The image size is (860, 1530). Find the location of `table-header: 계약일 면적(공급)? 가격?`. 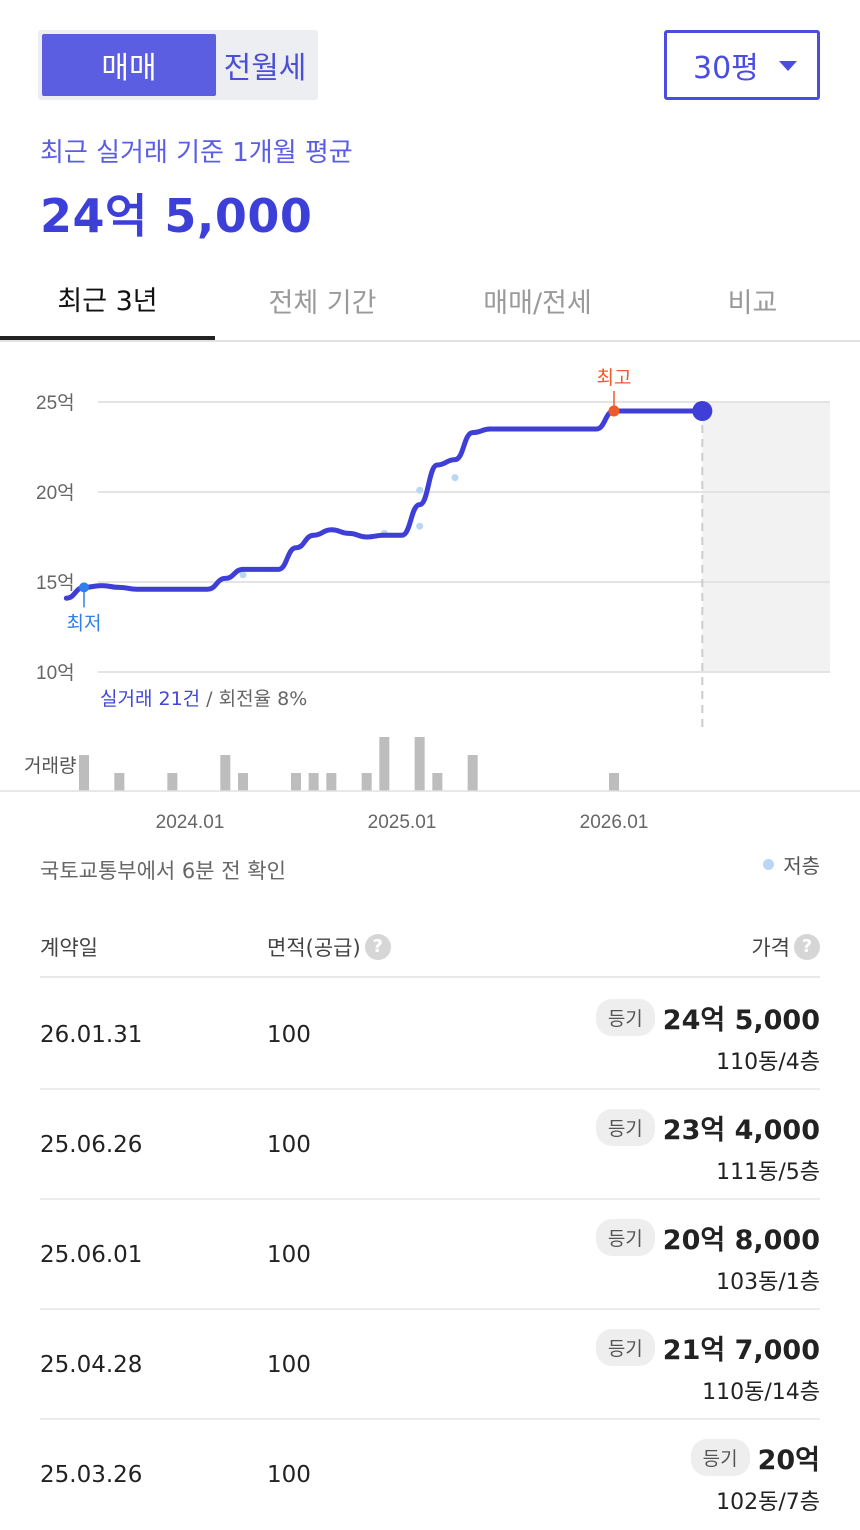

table-header: 계약일 면적(공급)? 가격? is located at coordinates (430, 949).